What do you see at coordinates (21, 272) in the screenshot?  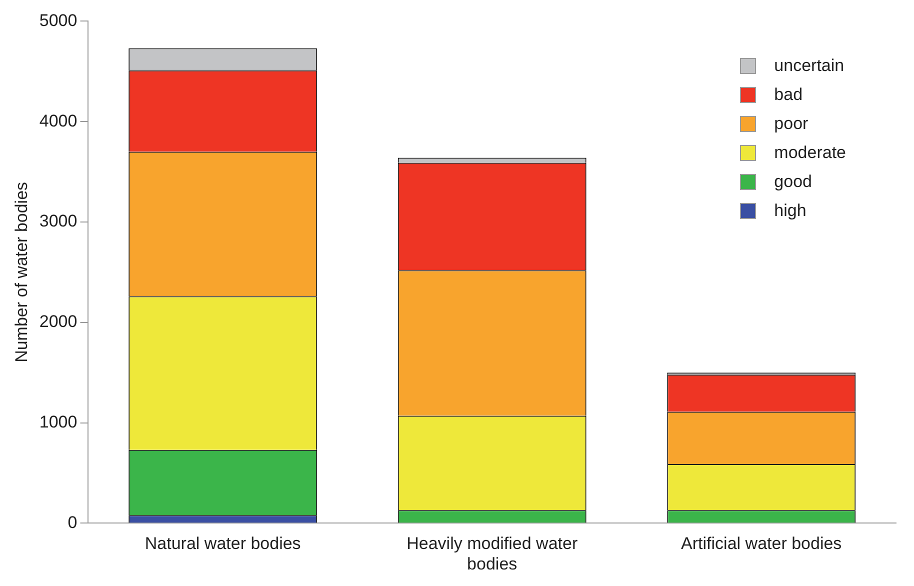 I see `y-axis-title: Number of water bodies` at bounding box center [21, 272].